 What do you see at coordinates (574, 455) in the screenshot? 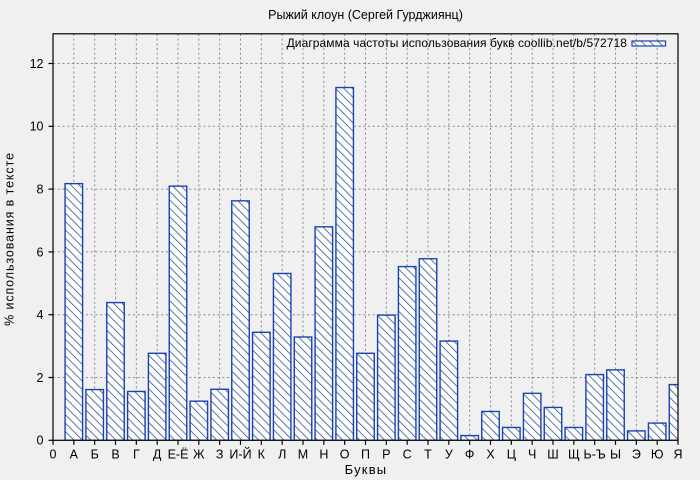
I see `svg-text: Щ` at bounding box center [574, 455].